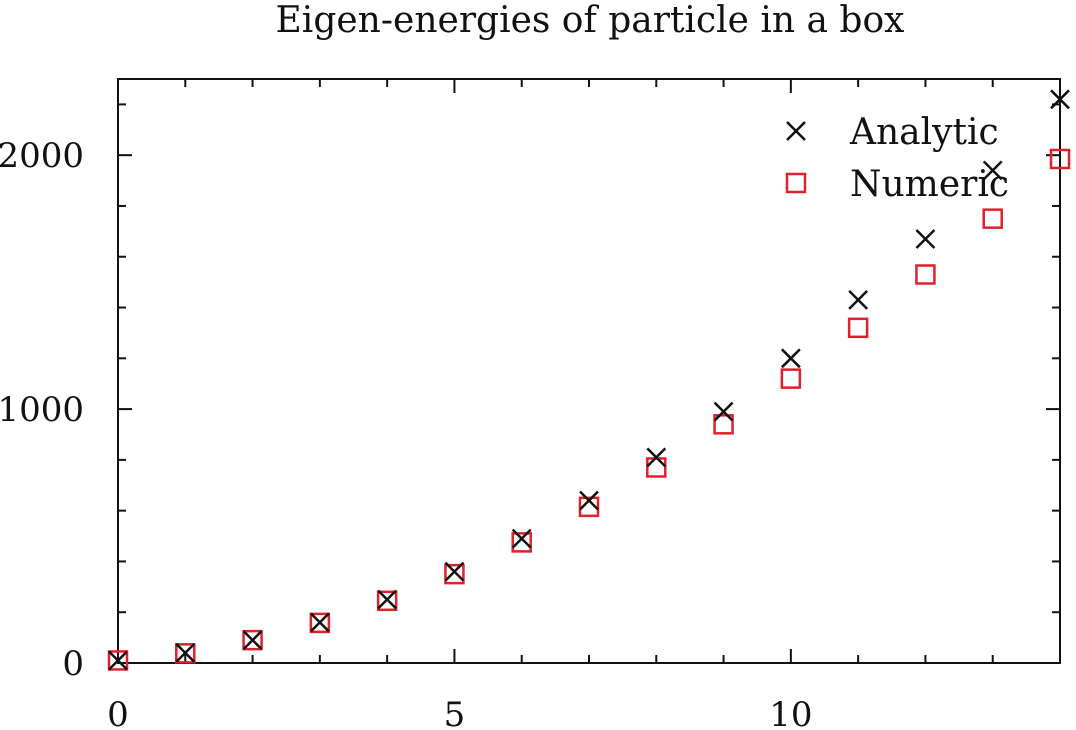  What do you see at coordinates (455, 712) in the screenshot?
I see `x-tick-label: 5` at bounding box center [455, 712].